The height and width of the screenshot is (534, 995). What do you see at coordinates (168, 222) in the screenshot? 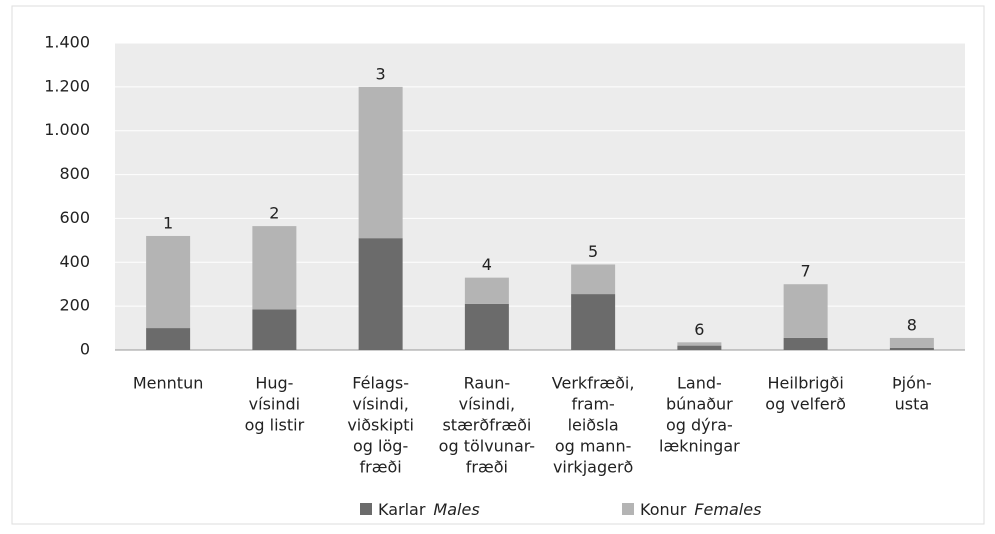
I see `bar-number: 1` at bounding box center [168, 222].